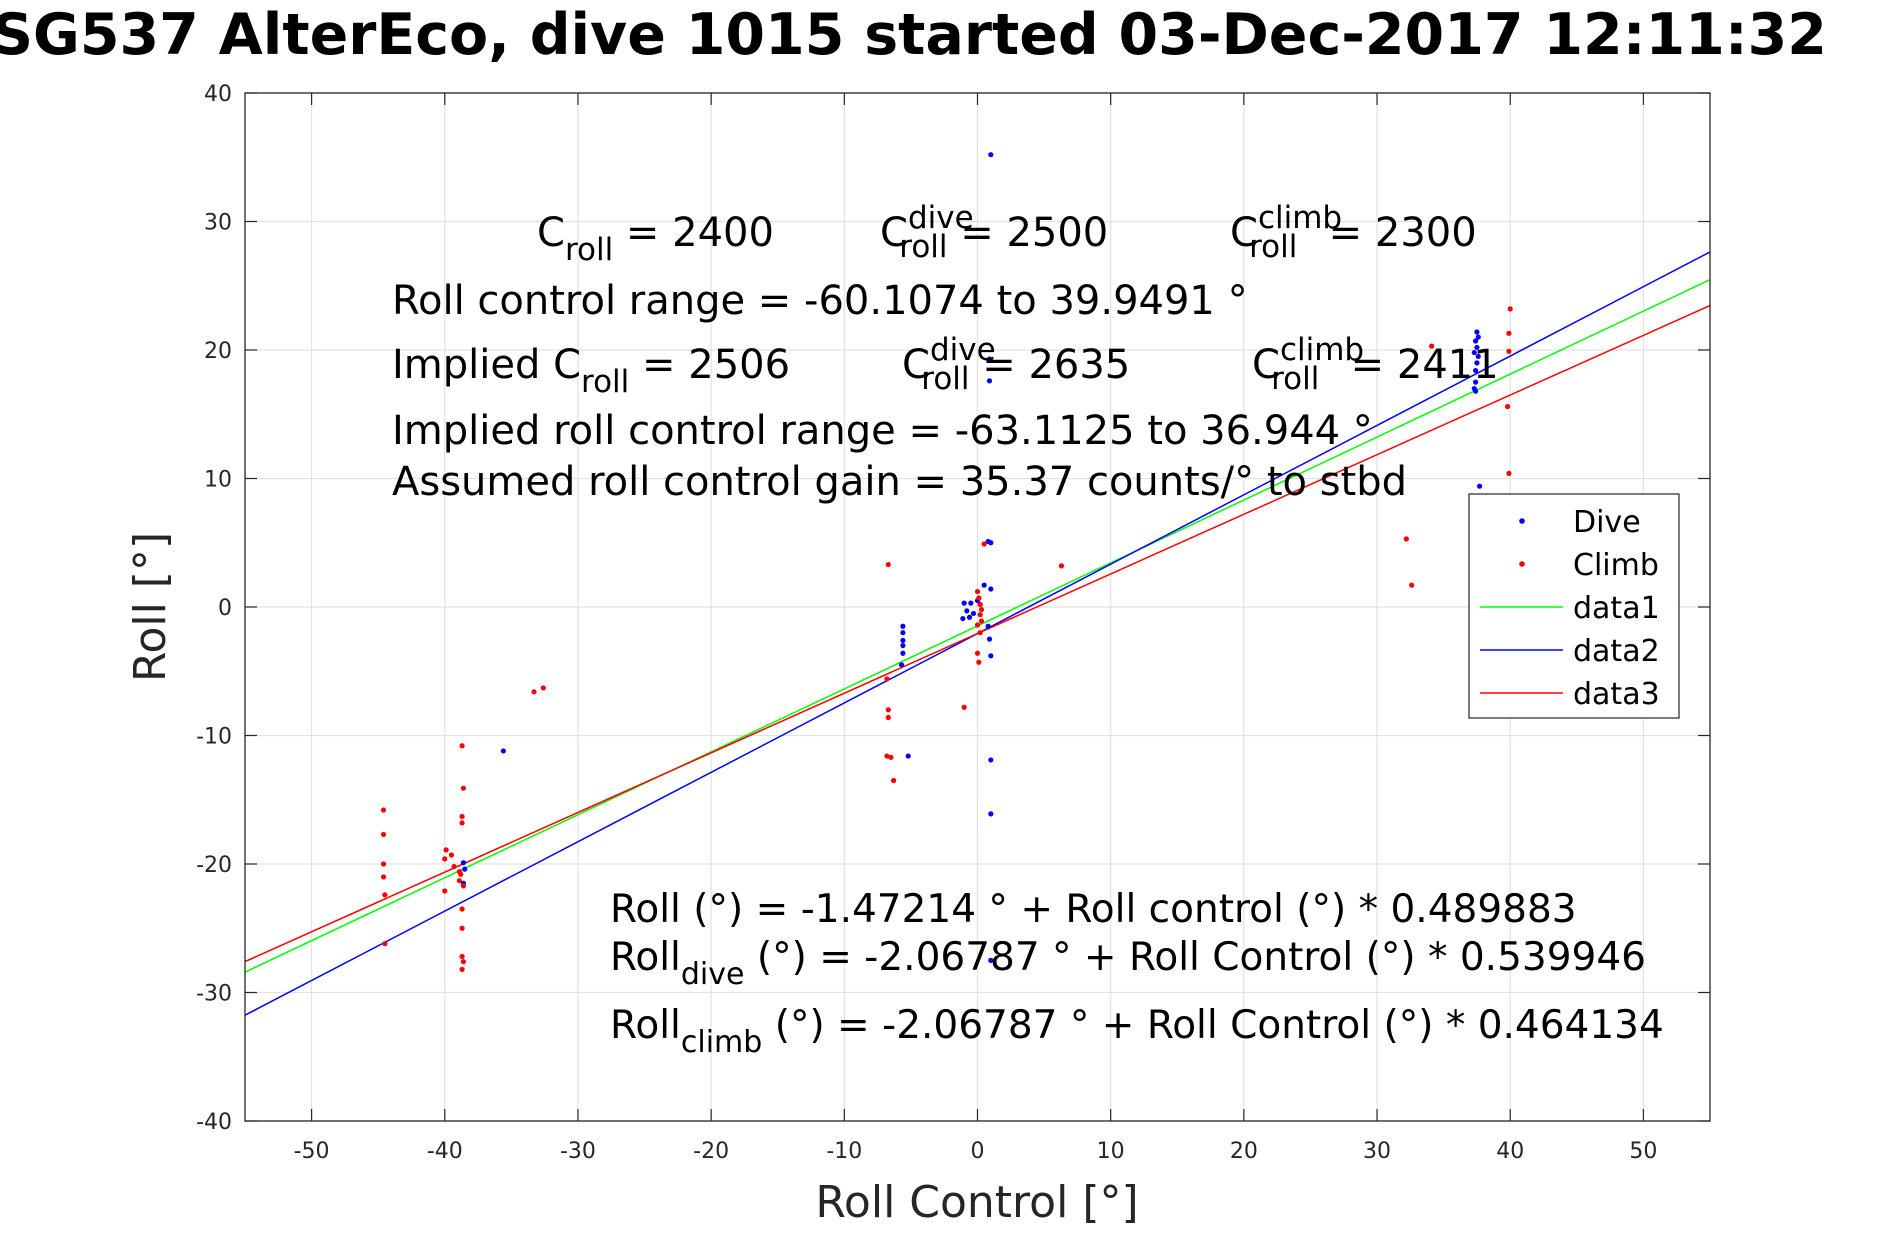 The height and width of the screenshot is (1260, 1890). Describe the element at coordinates (1353, 232) in the screenshot. I see `c-roll-annotation: Cclimb roll = 2300` at that location.